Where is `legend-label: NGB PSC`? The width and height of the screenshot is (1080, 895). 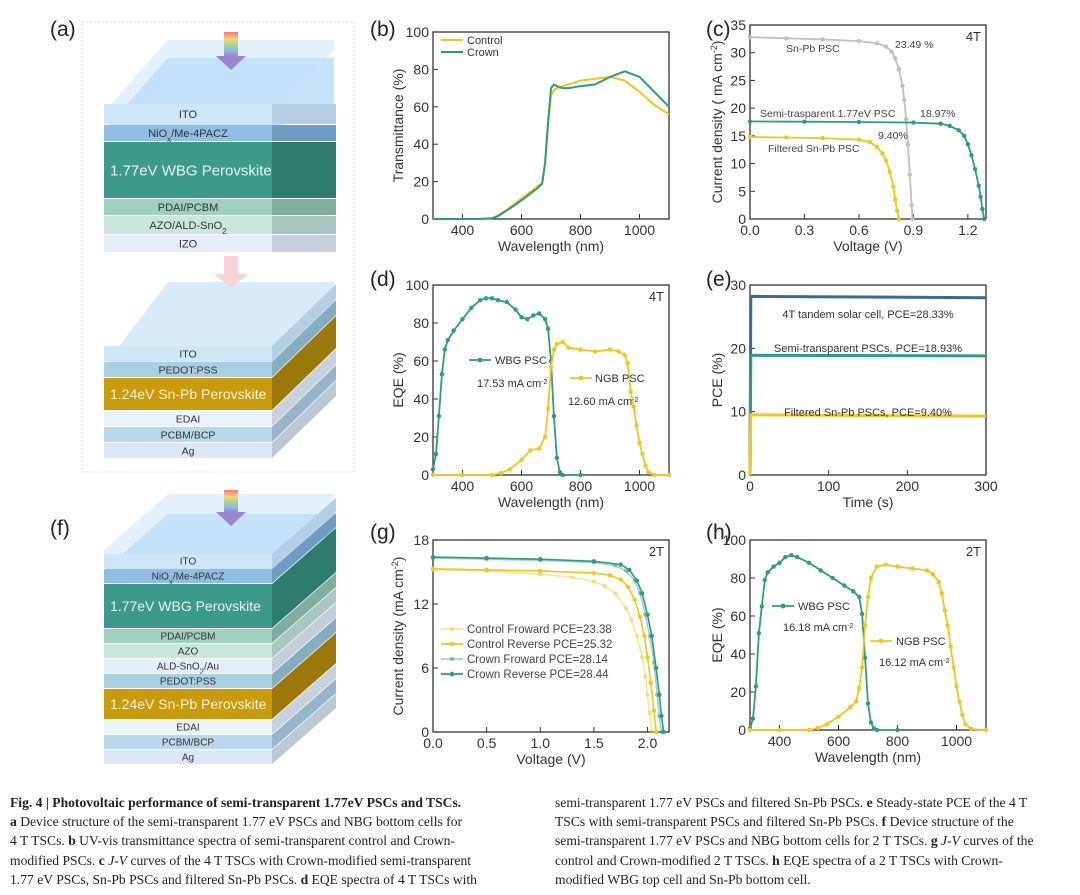
legend-label: NGB PSC is located at coordinates (921, 642).